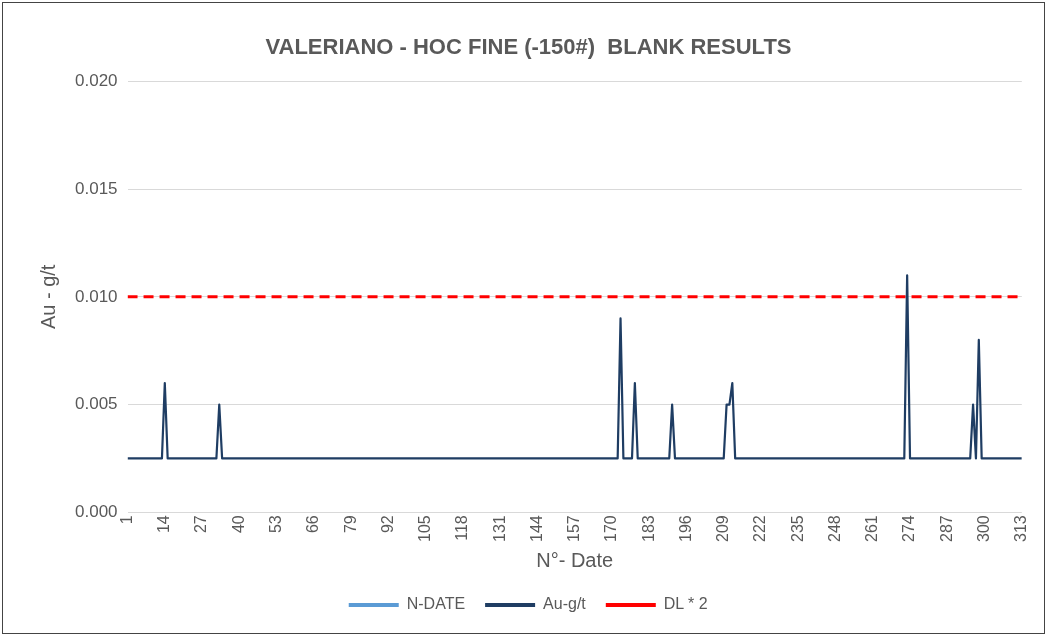 This screenshot has height=638, width=1049. I want to click on y-tick-label: 0.015, so click(96, 188).